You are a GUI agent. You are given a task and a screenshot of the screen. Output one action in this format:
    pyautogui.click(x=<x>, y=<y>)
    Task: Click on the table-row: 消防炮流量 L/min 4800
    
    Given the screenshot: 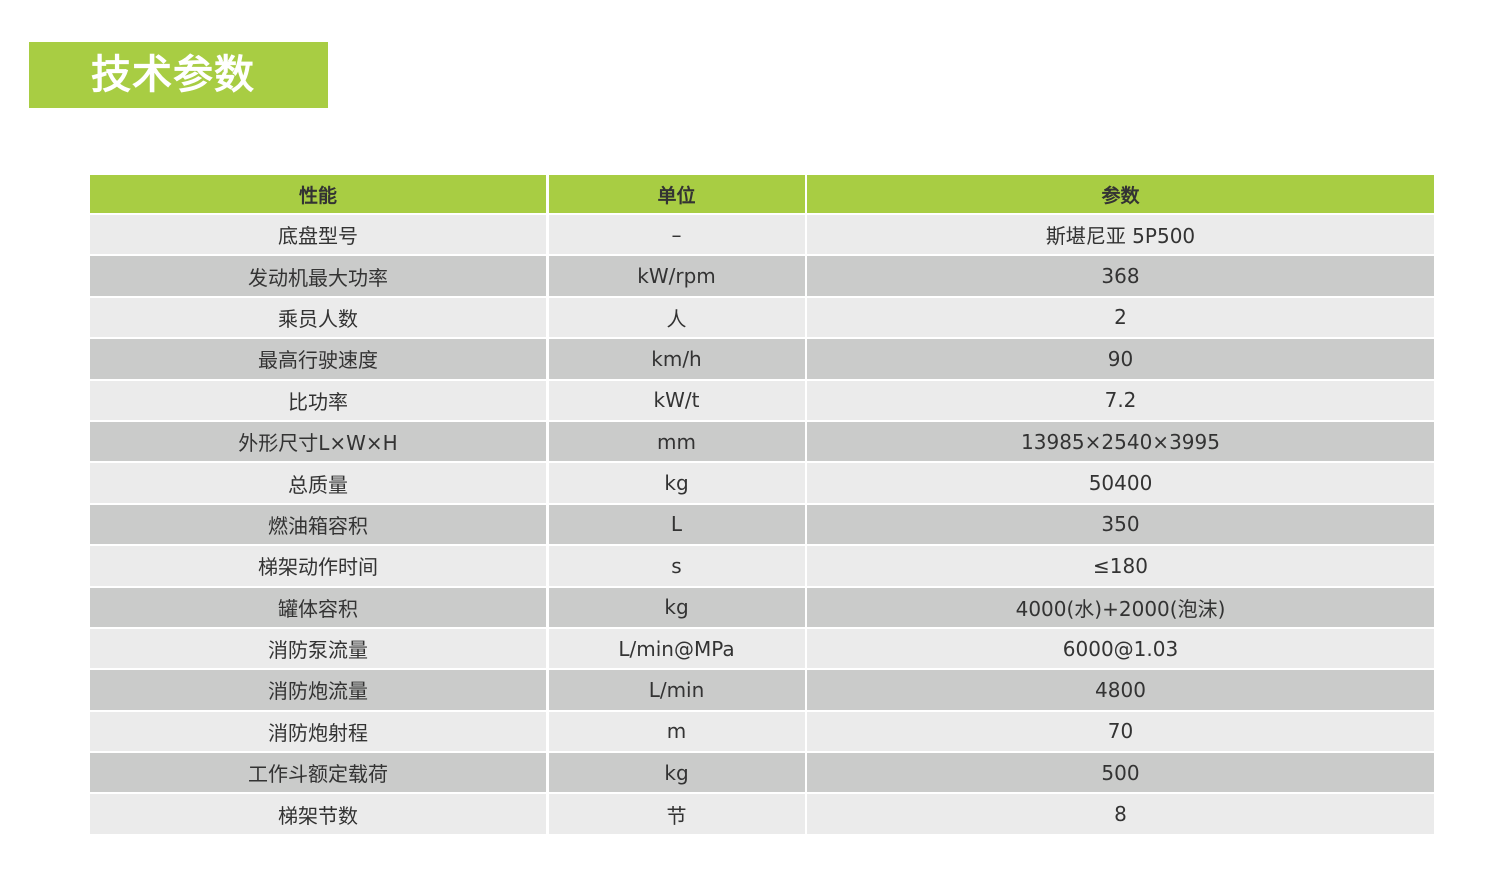 What is the action you would take?
    pyautogui.click(x=762, y=690)
    